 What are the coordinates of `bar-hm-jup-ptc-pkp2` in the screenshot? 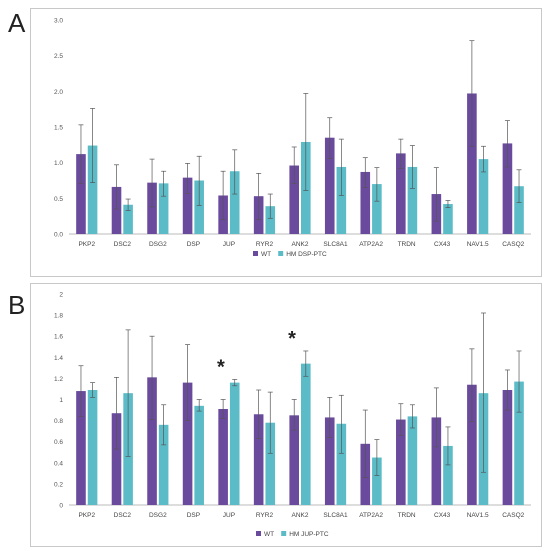 It's located at (92, 447).